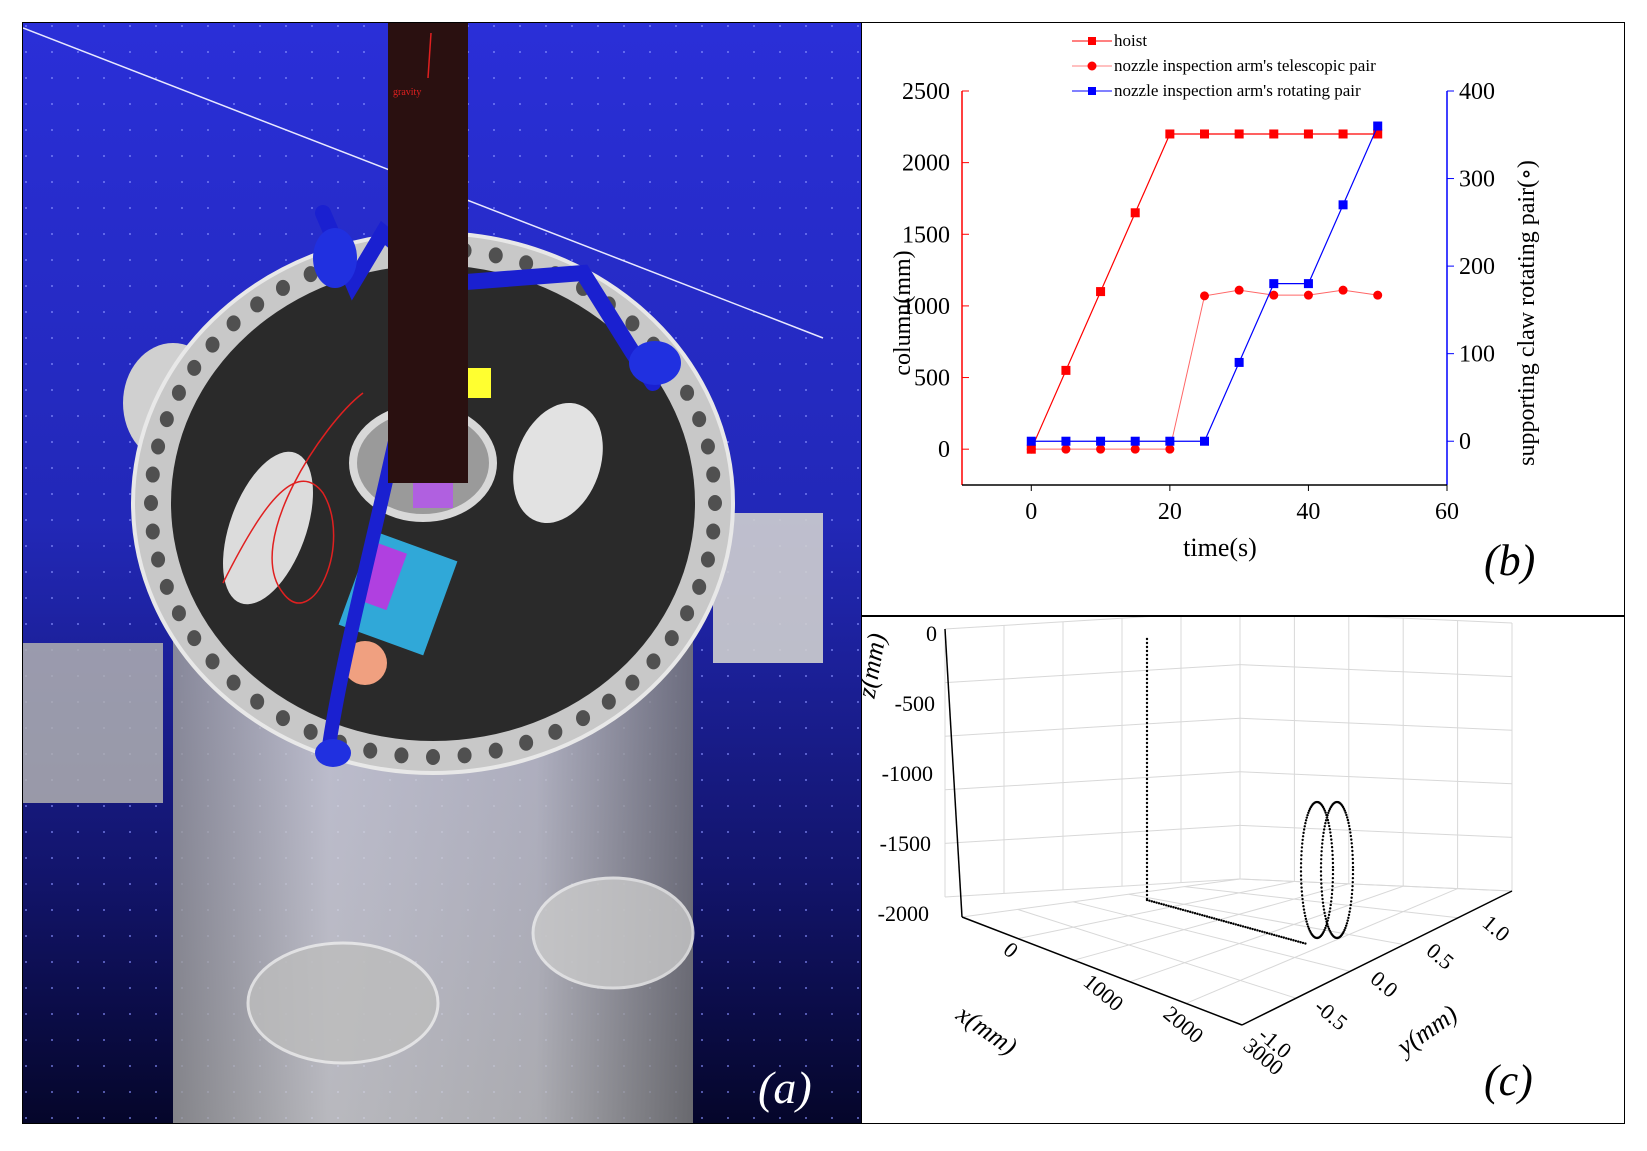 The image size is (1647, 1151). I want to click on x-axis-label: x(mm), so click(987, 1030).